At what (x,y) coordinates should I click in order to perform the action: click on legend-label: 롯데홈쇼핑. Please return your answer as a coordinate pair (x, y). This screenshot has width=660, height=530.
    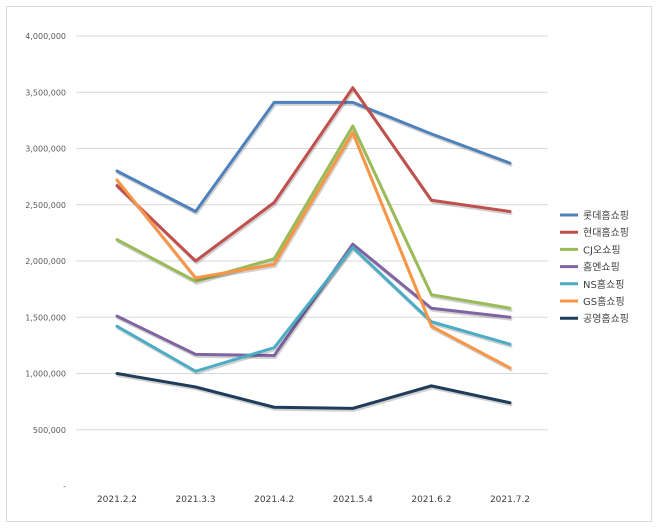
    Looking at the image, I should click on (606, 215).